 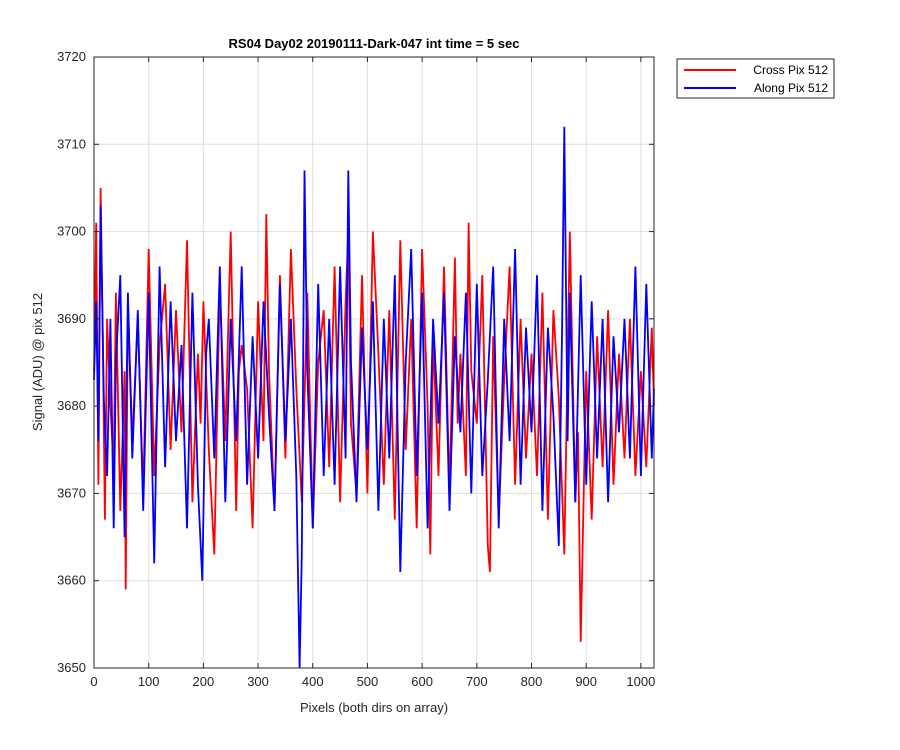 I want to click on legend-label-along: Along Pix 512, so click(x=791, y=88).